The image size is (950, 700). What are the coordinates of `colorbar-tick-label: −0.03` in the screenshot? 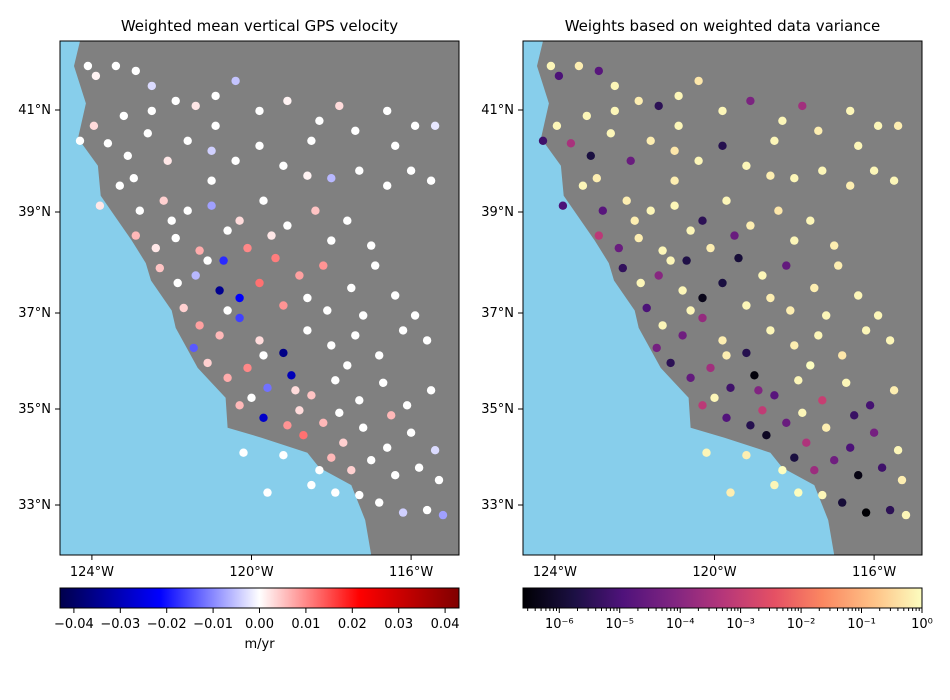 It's located at (120, 624).